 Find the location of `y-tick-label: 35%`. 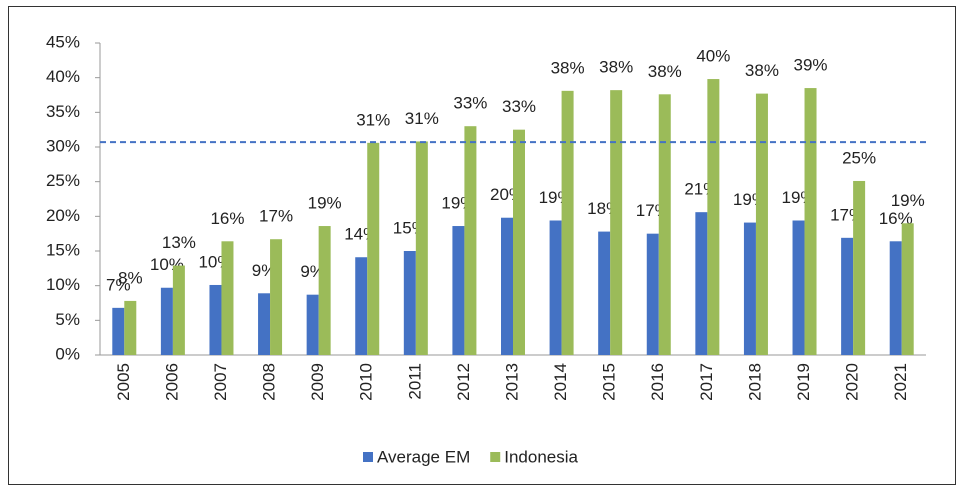

y-tick-label: 35% is located at coordinates (63, 111).